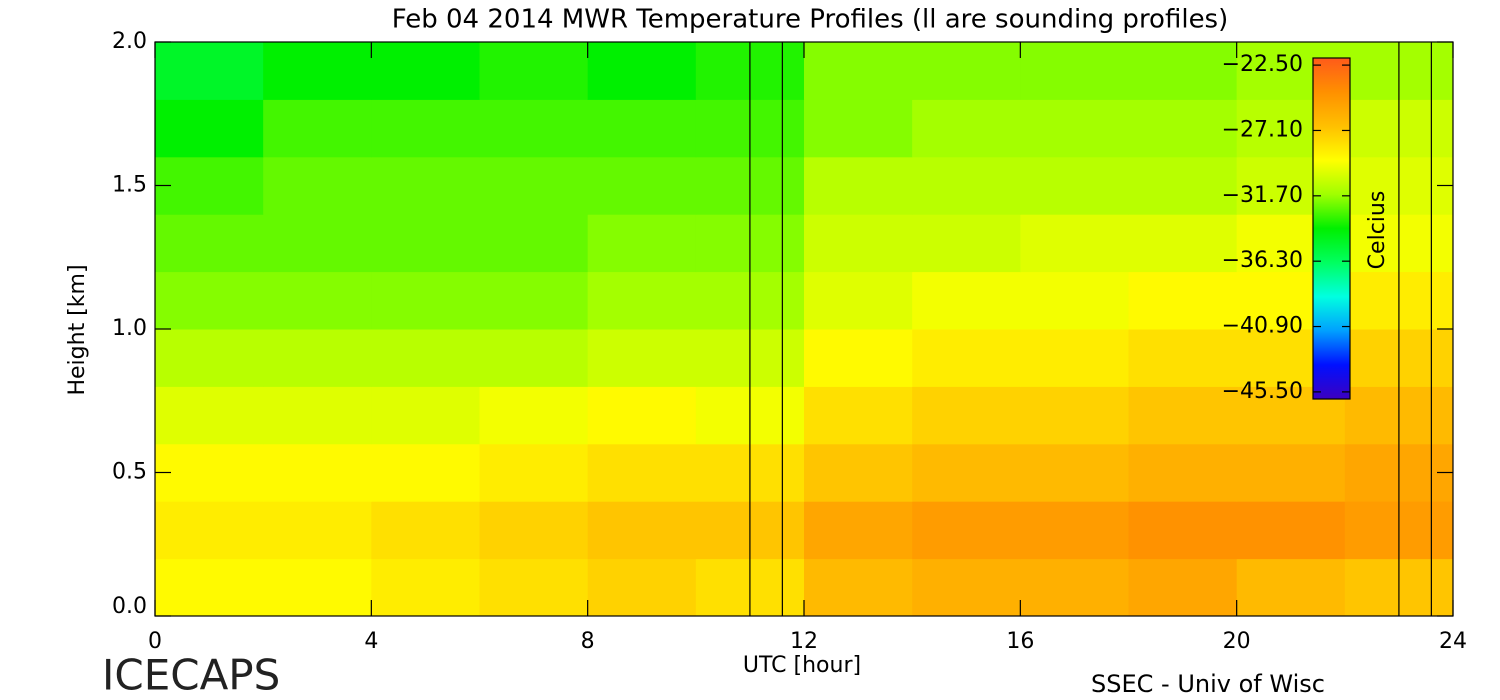 The image size is (1500, 700). I want to click on logo-text: ICECAPS, so click(191, 675).